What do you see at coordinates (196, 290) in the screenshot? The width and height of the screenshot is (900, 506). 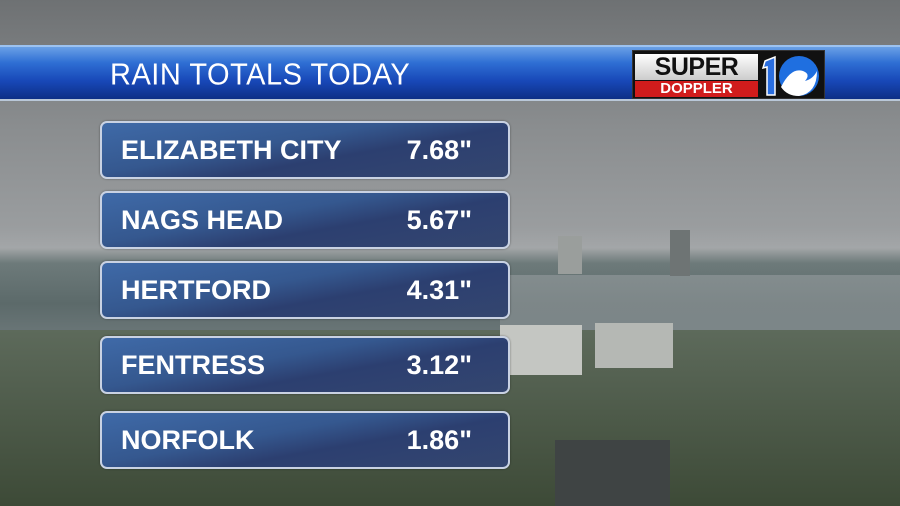 I see `location-name: HERTFORD` at bounding box center [196, 290].